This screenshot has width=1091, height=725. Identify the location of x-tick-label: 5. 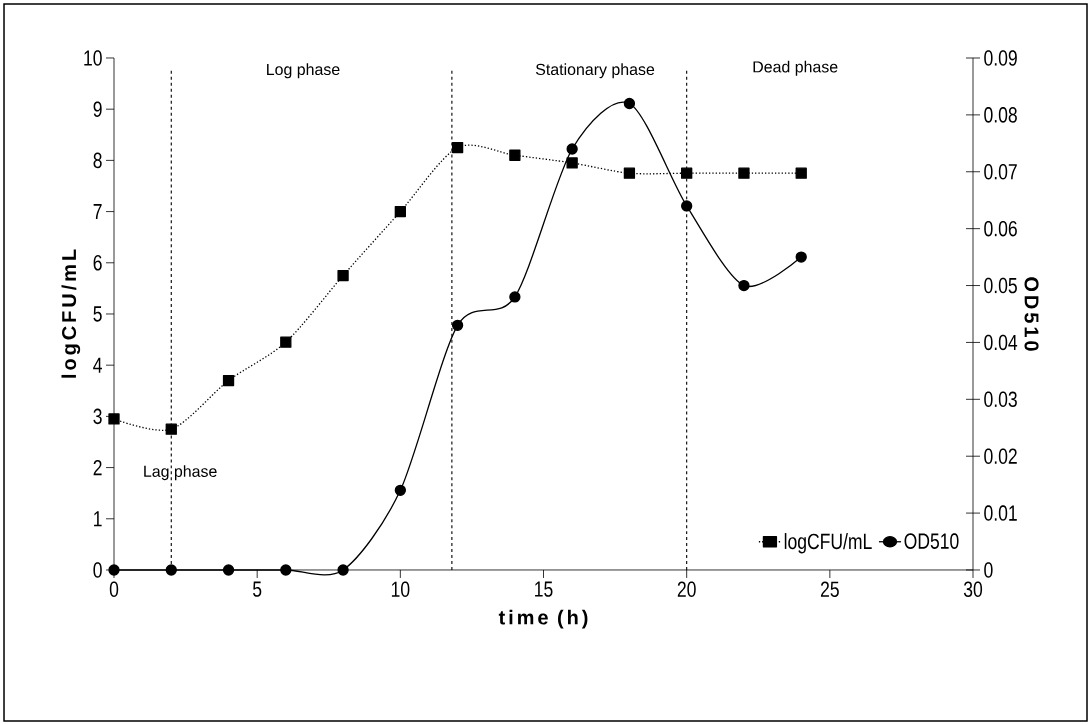
(257, 589).